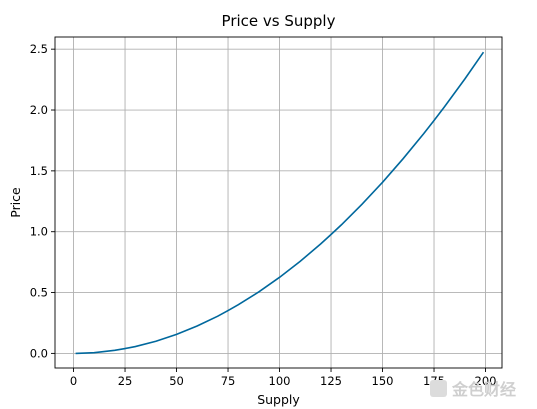  I want to click on x-tick-label: 200, so click(486, 381).